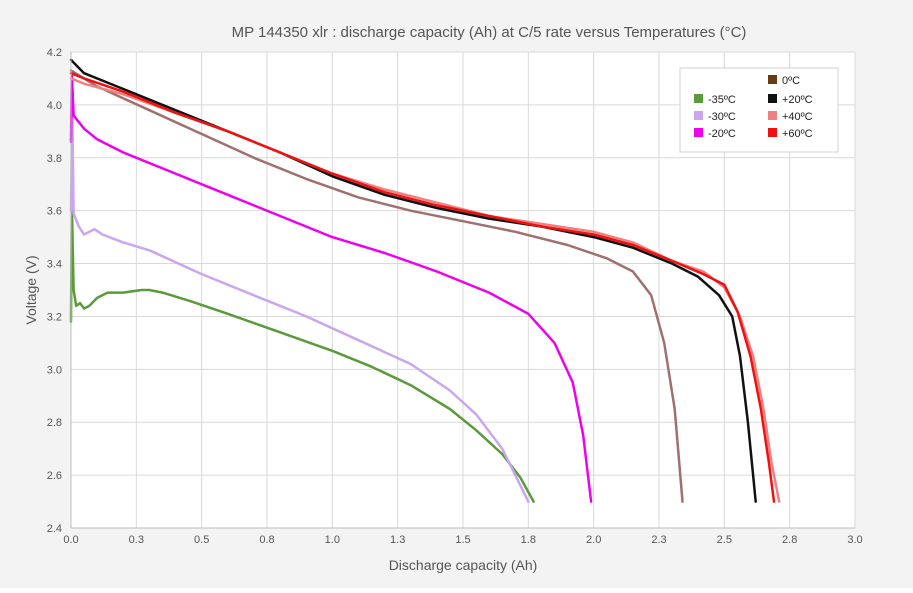 The image size is (913, 593). Describe the element at coordinates (54, 159) in the screenshot. I see `y-tick-label: 3.8` at that location.